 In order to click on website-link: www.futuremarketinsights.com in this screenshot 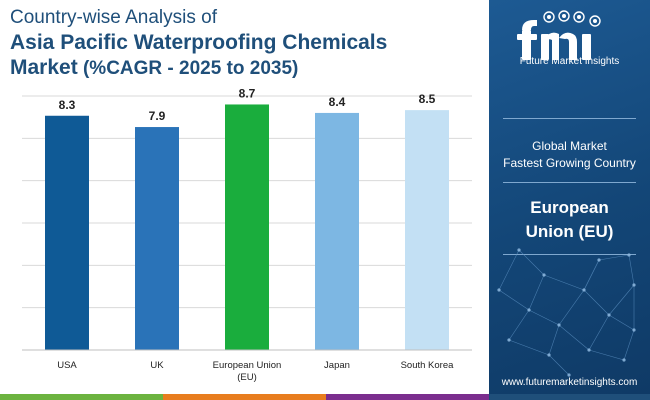, I will do `click(569, 382)`.